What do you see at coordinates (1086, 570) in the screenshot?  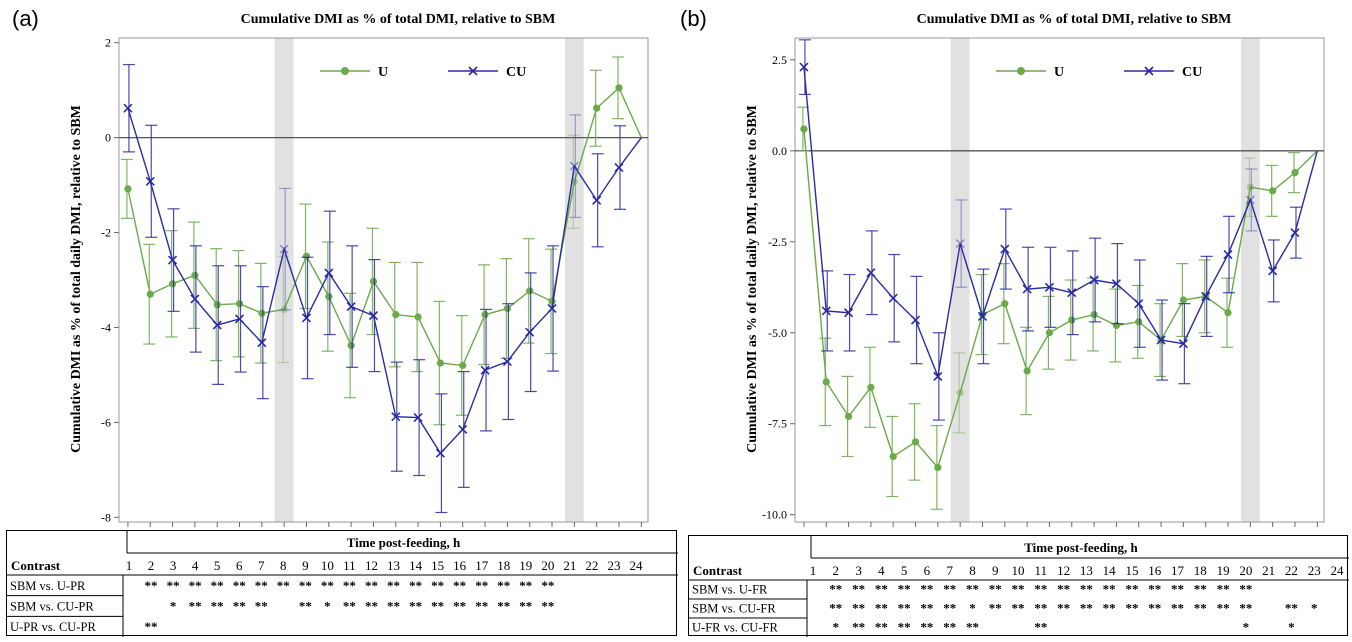 I see `table-b-hour-label: 13` at bounding box center [1086, 570].